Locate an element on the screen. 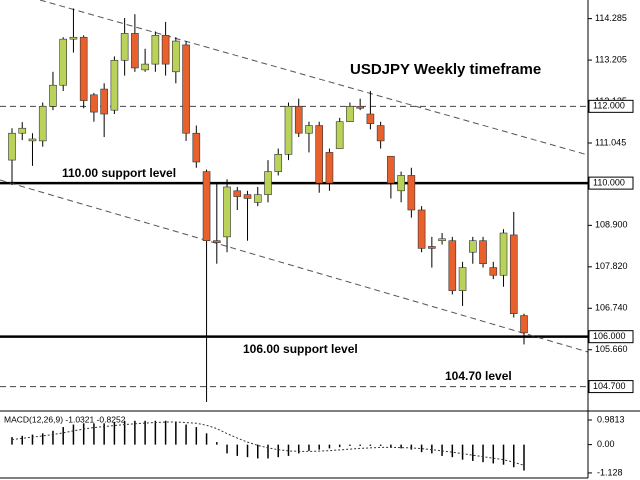  y-tick-label: 111.045 is located at coordinates (610, 142).